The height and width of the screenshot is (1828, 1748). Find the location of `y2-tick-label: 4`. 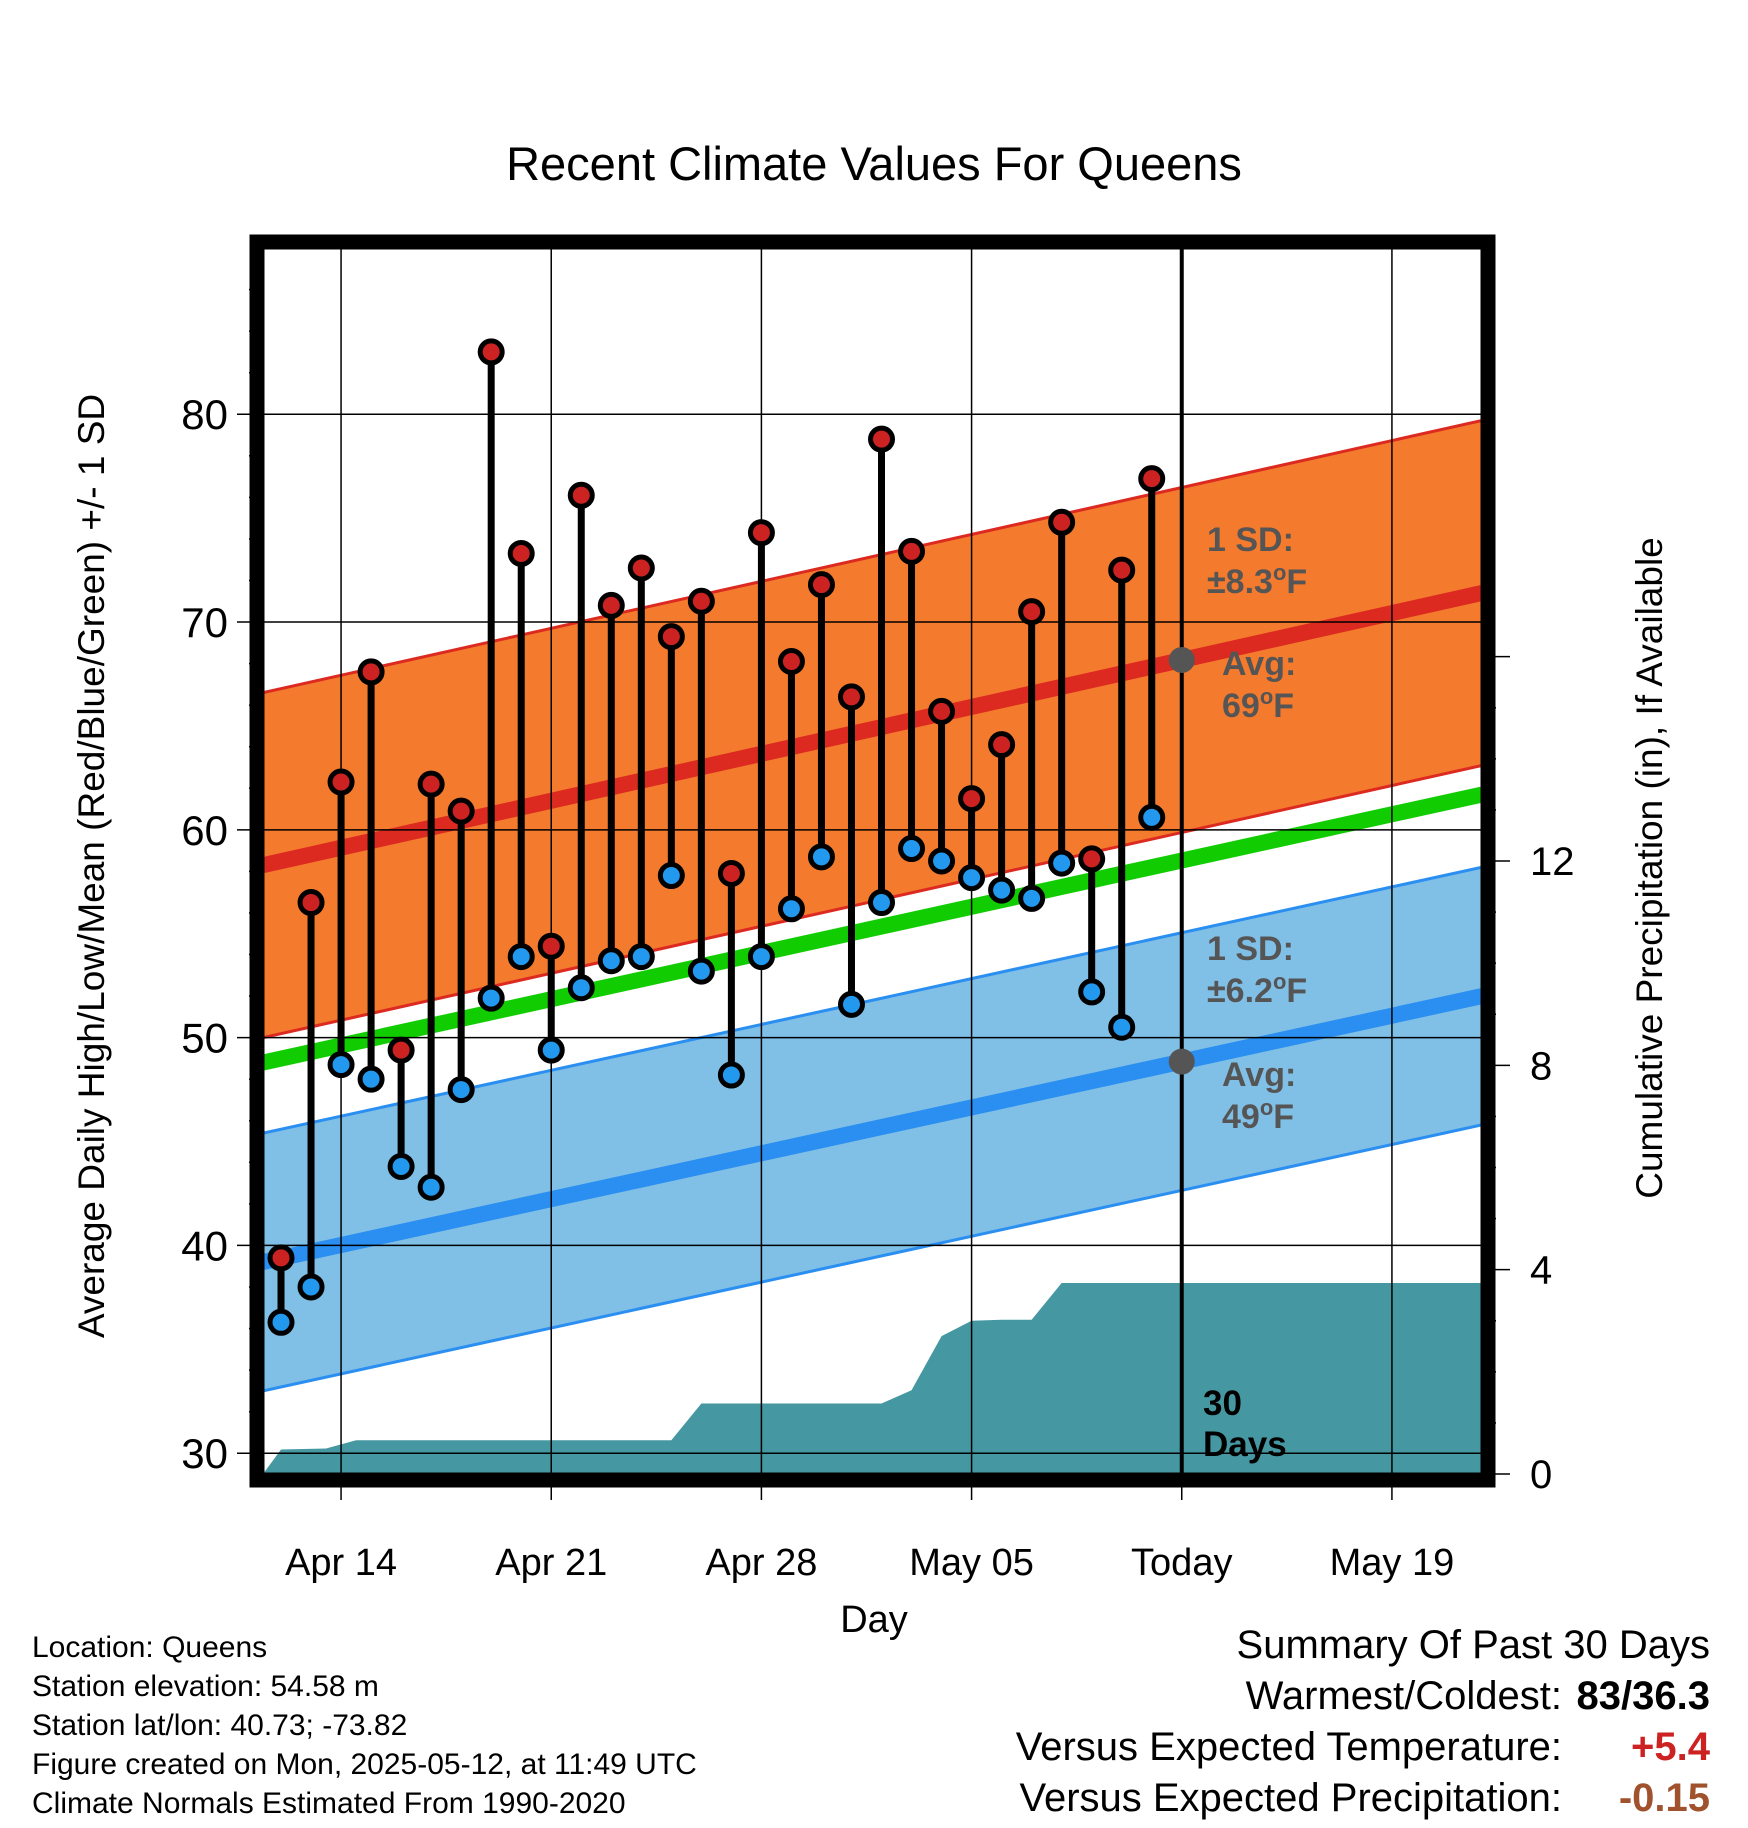

y2-tick-label: 4 is located at coordinates (1541, 1271).